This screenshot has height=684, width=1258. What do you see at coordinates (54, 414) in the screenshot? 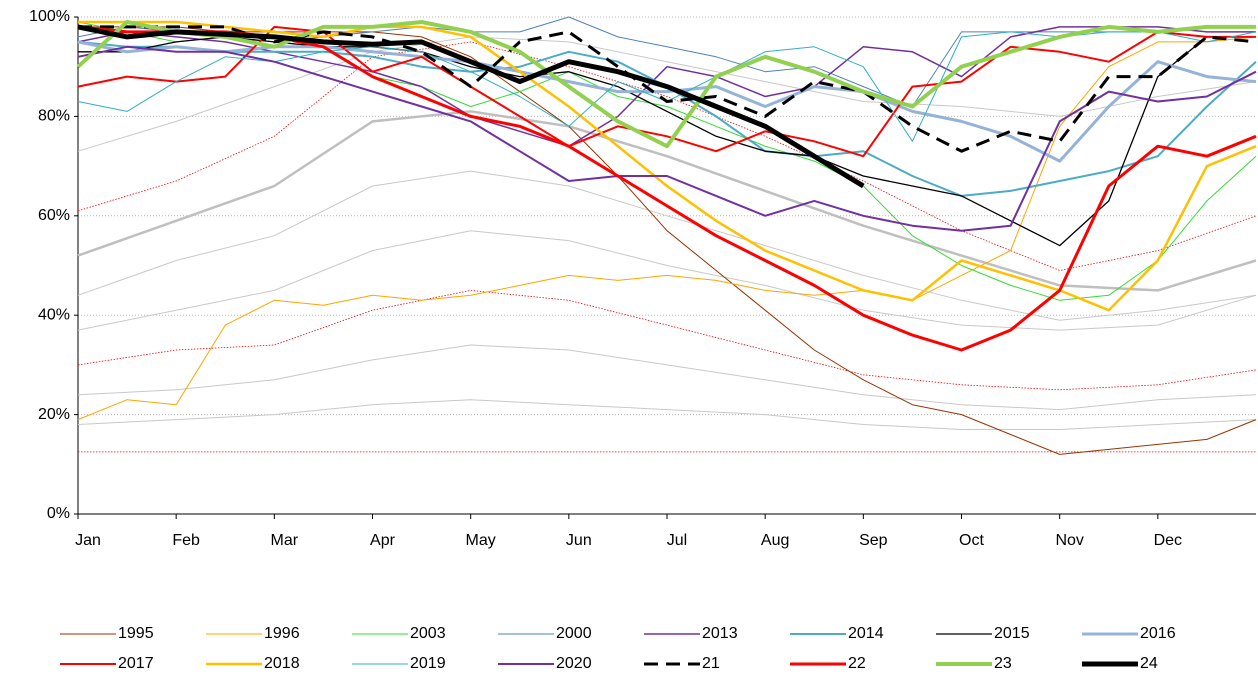
I see `y-tick-label: 20%` at bounding box center [54, 414].